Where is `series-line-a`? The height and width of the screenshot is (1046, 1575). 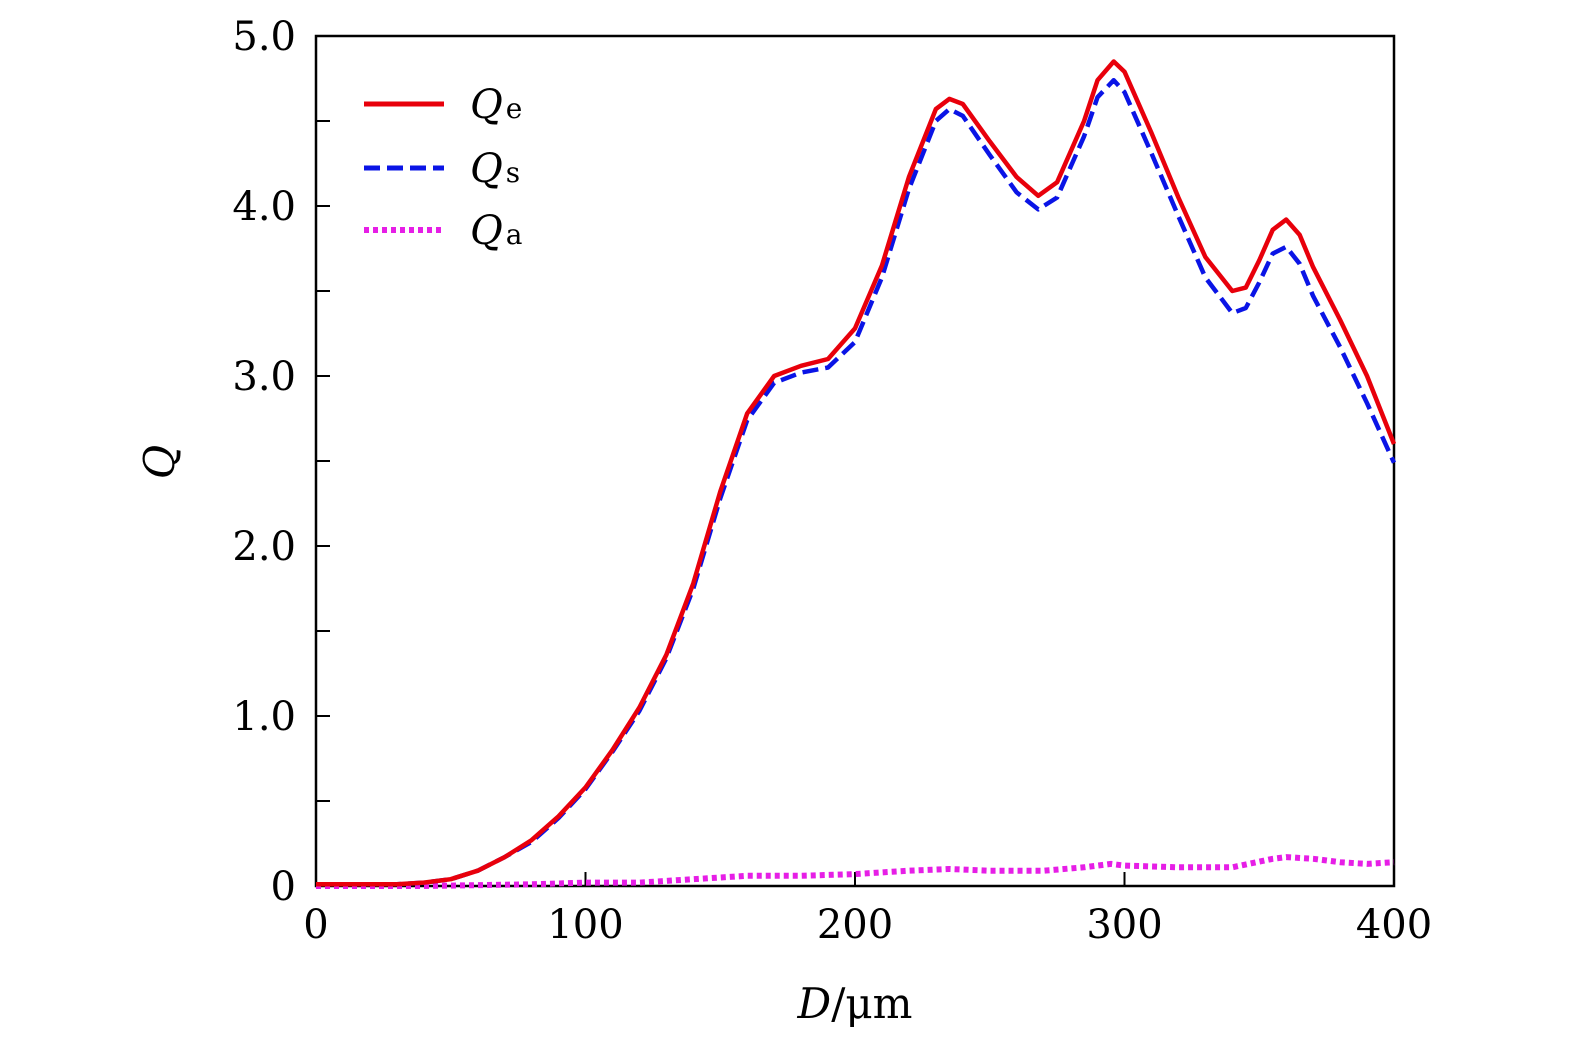
series-line-a is located at coordinates (855, 871).